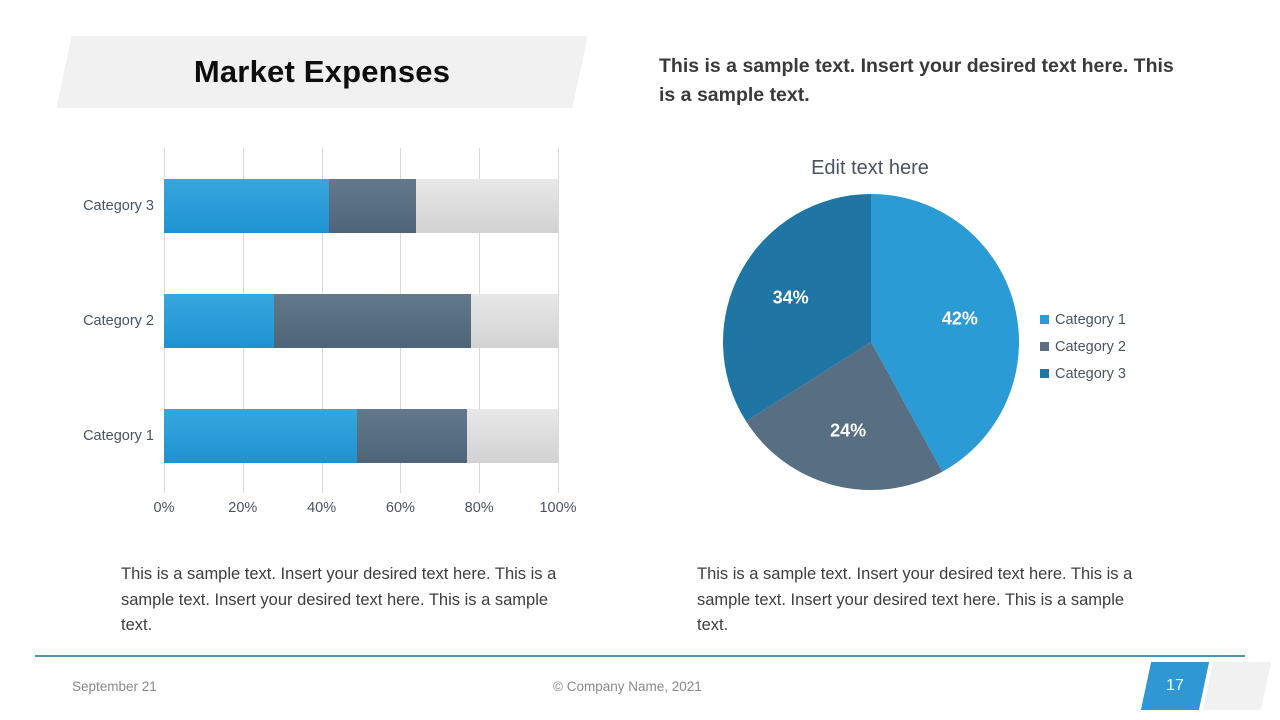 The image size is (1280, 720). What do you see at coordinates (640, 656) in the screenshot?
I see `footer-divider` at bounding box center [640, 656].